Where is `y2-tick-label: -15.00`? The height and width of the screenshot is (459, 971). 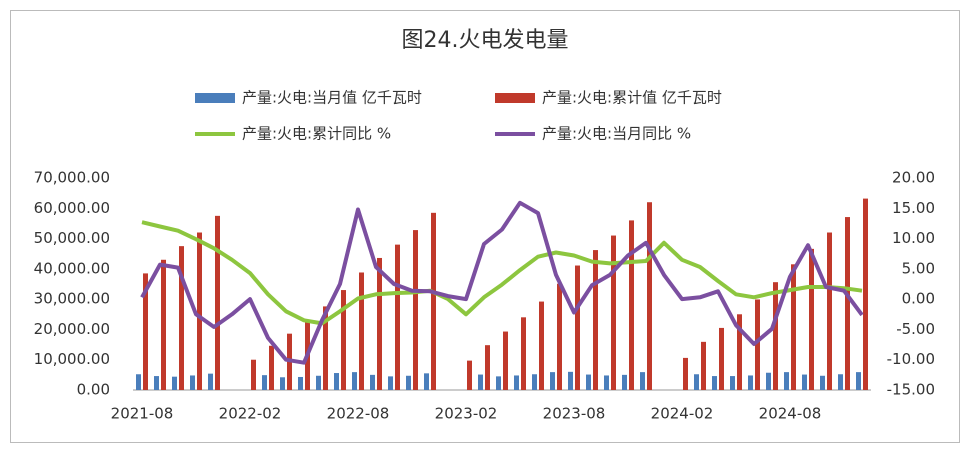 y2-tick-label: -15.00 is located at coordinates (911, 390).